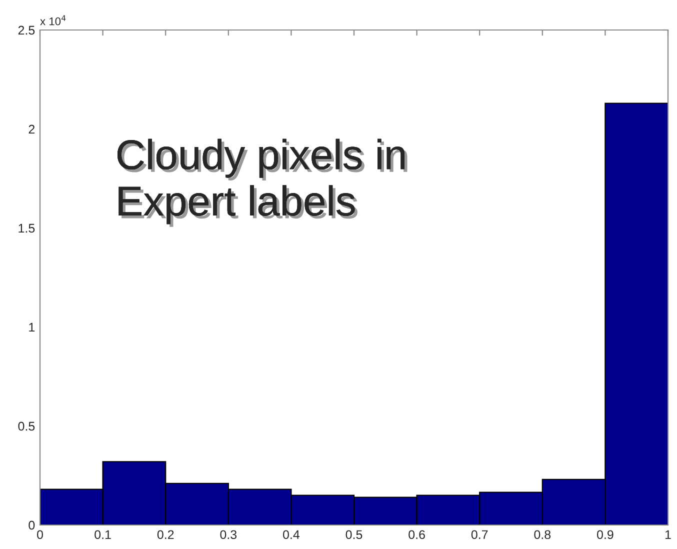 This screenshot has height=549, width=677. What do you see at coordinates (262, 182) in the screenshot?
I see `annotation: Cloudy pixels in Expert labels` at bounding box center [262, 182].